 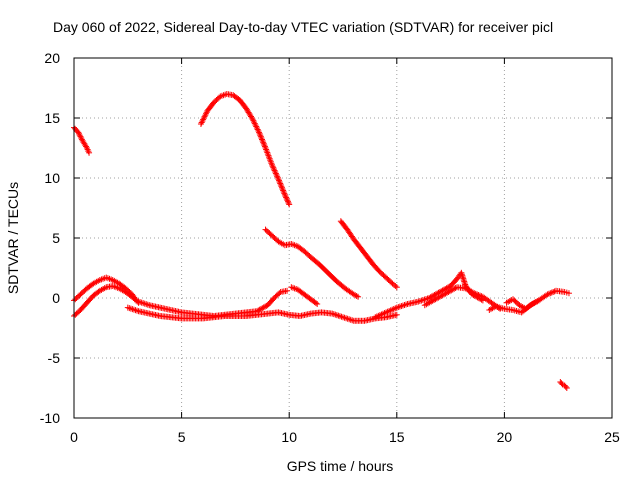 What do you see at coordinates (13, 238) in the screenshot?
I see `y-axis-label: SDTVAR / TECUs` at bounding box center [13, 238].